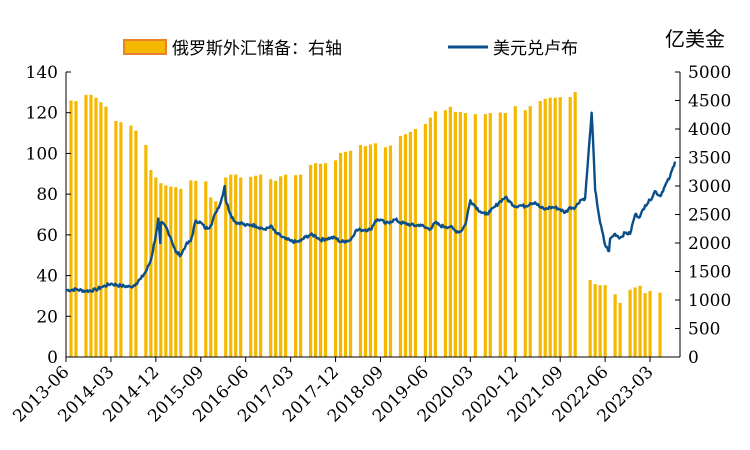 This screenshot has height=450, width=750. What do you see at coordinates (257, 49) in the screenshot?
I see `legend-bar-label: 俄罗斯外汇储备：右轴` at bounding box center [257, 49].